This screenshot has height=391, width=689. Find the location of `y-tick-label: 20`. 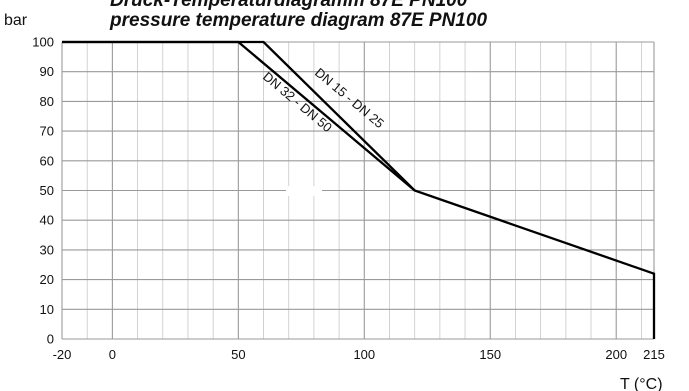

y-tick-label: 20 is located at coordinates (47, 279).